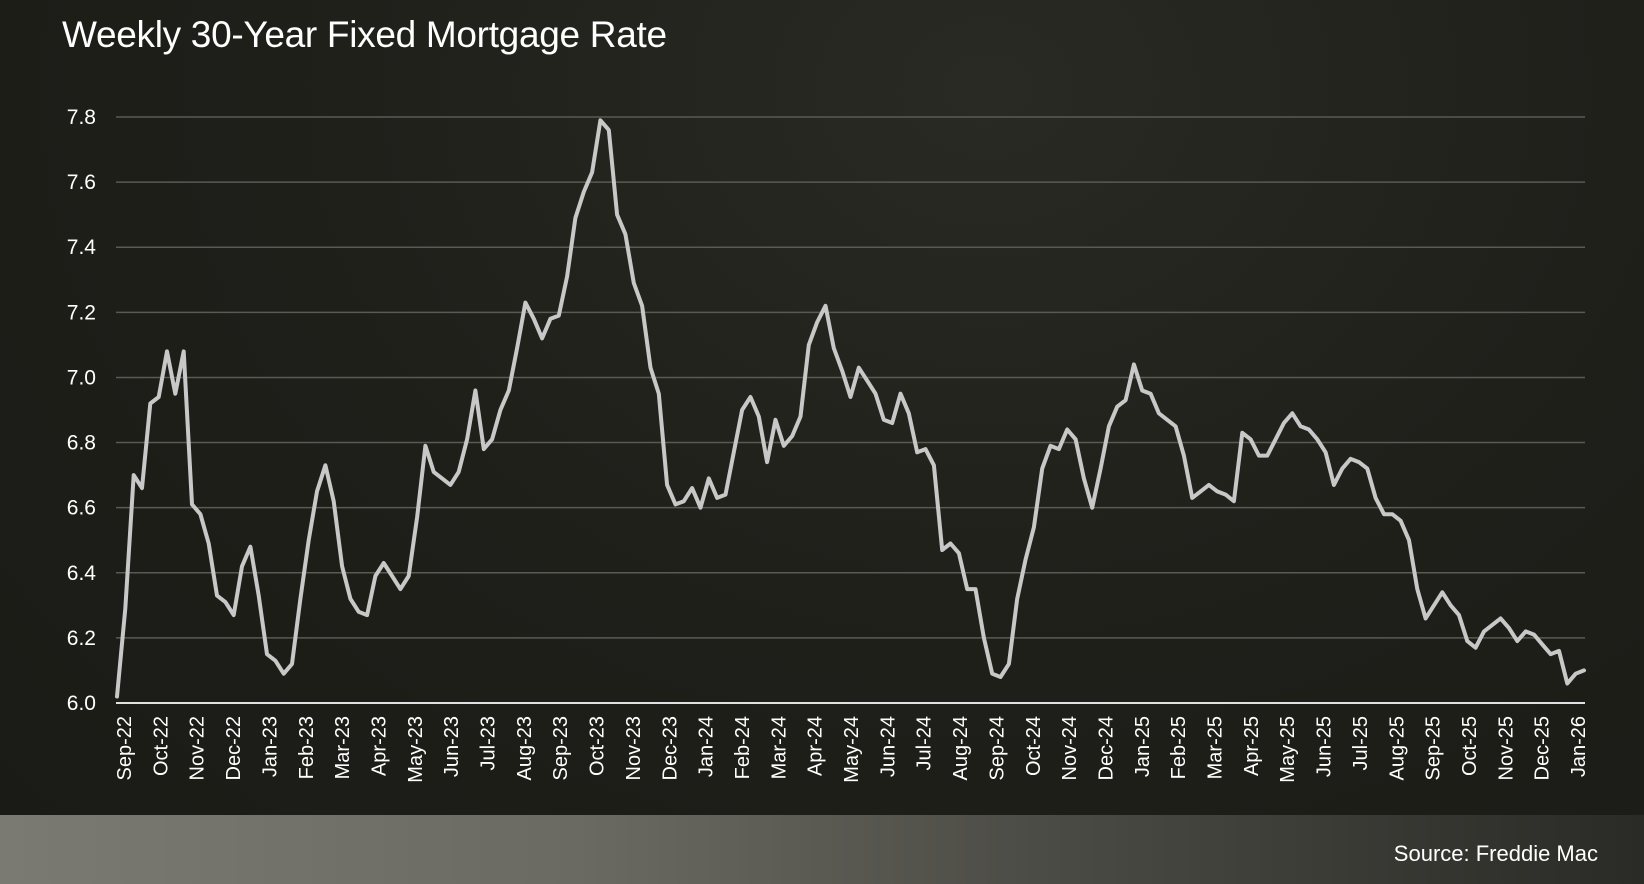  Describe the element at coordinates (270, 746) in the screenshot. I see `x-tick-label: Jan-23` at that location.